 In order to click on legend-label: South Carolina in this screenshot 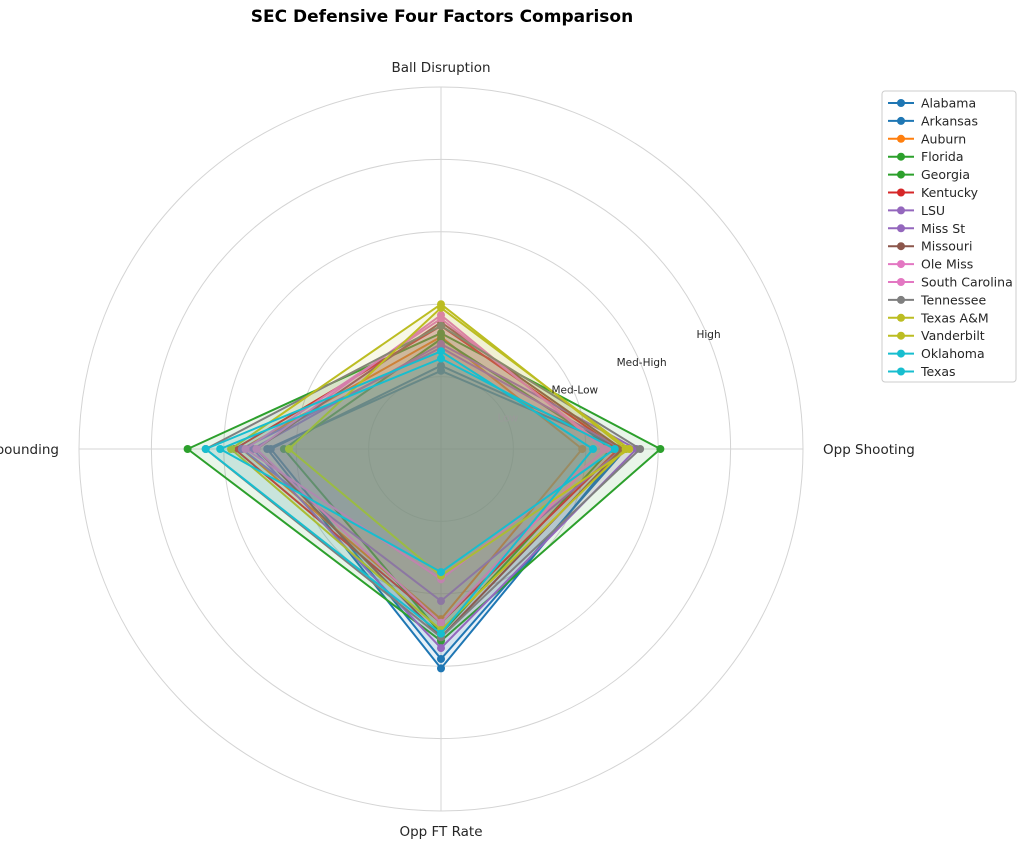, I will do `click(967, 282)`.